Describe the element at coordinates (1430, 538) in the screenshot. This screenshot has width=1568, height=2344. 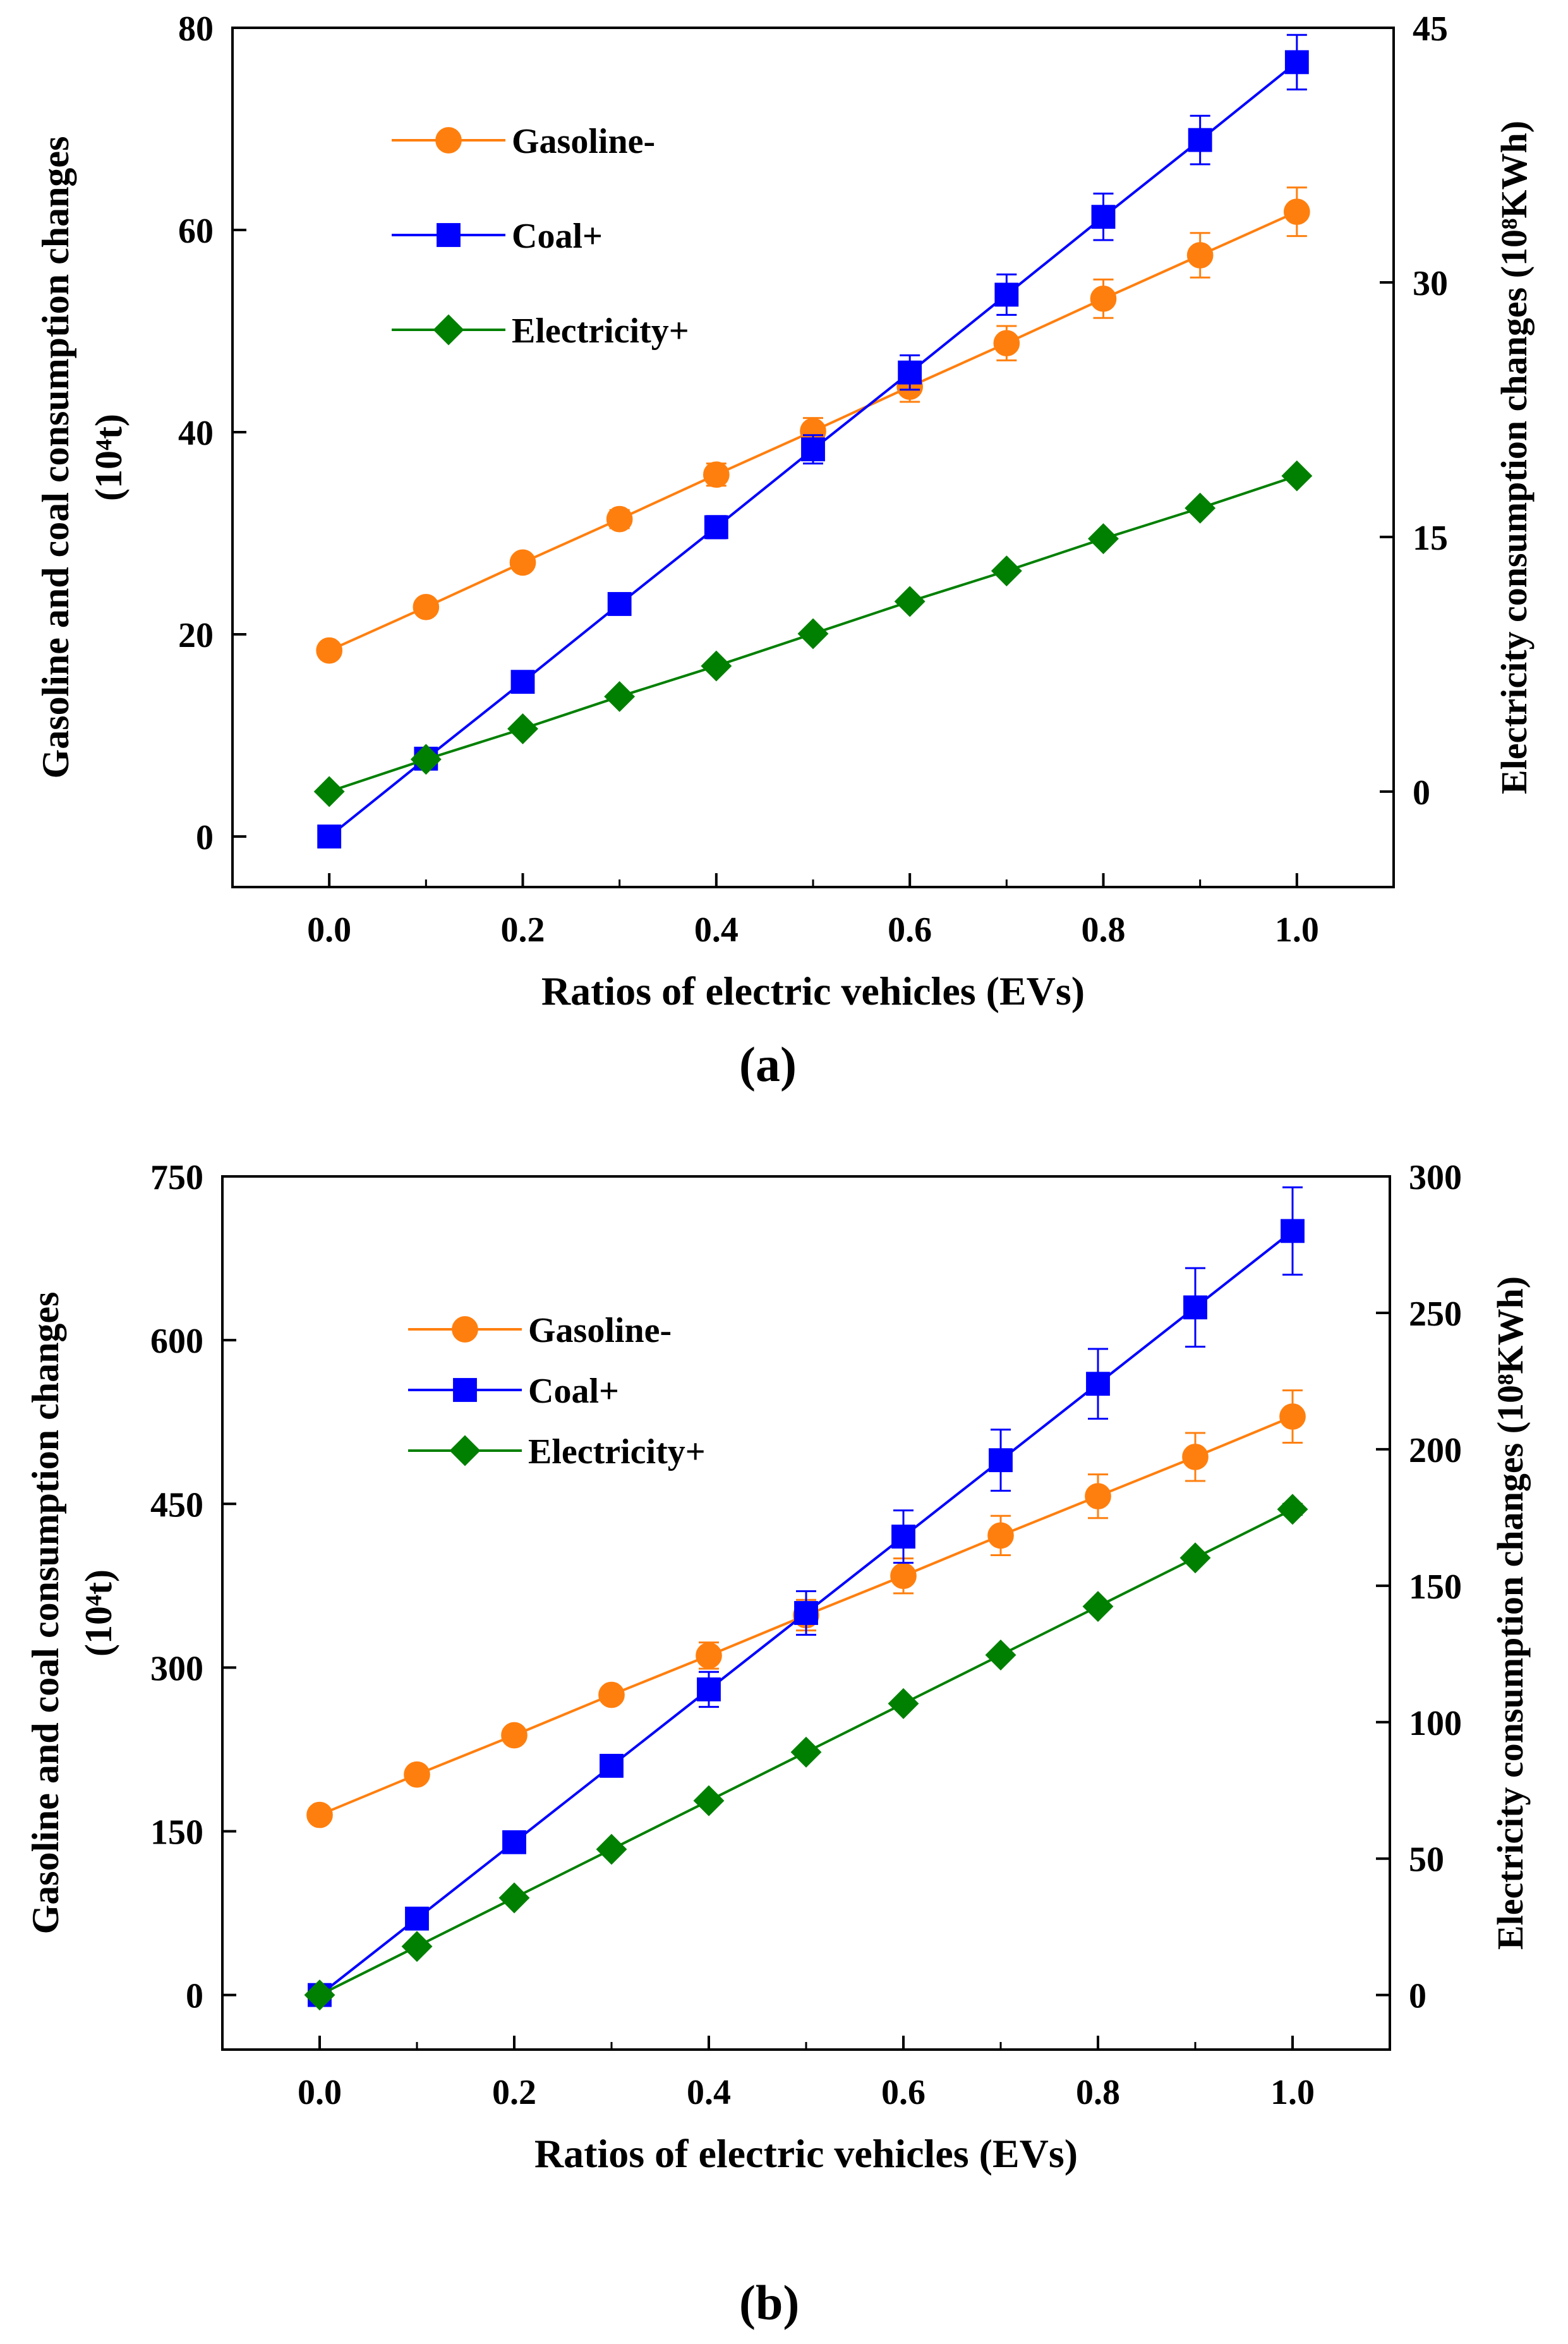
I see `y-right-tick-label: 15` at that location.